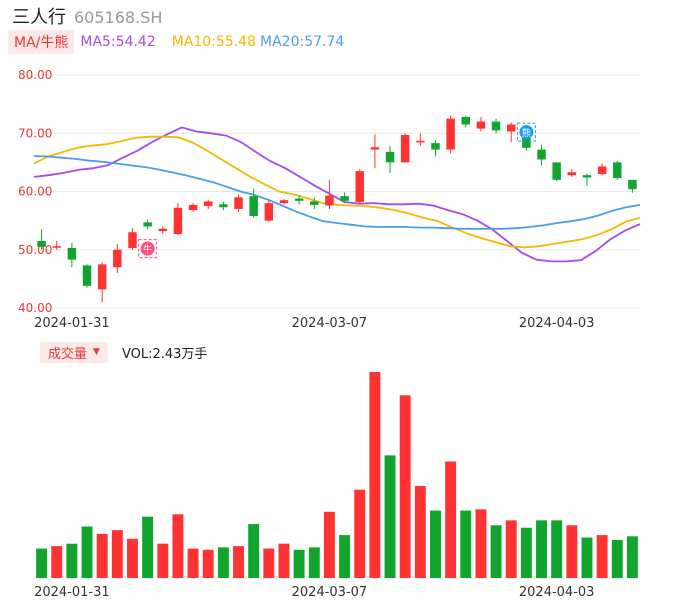 Image resolution: width=686 pixels, height=606 pixels. What do you see at coordinates (118, 17) in the screenshot?
I see `stock-code: 605168.SH` at bounding box center [118, 17].